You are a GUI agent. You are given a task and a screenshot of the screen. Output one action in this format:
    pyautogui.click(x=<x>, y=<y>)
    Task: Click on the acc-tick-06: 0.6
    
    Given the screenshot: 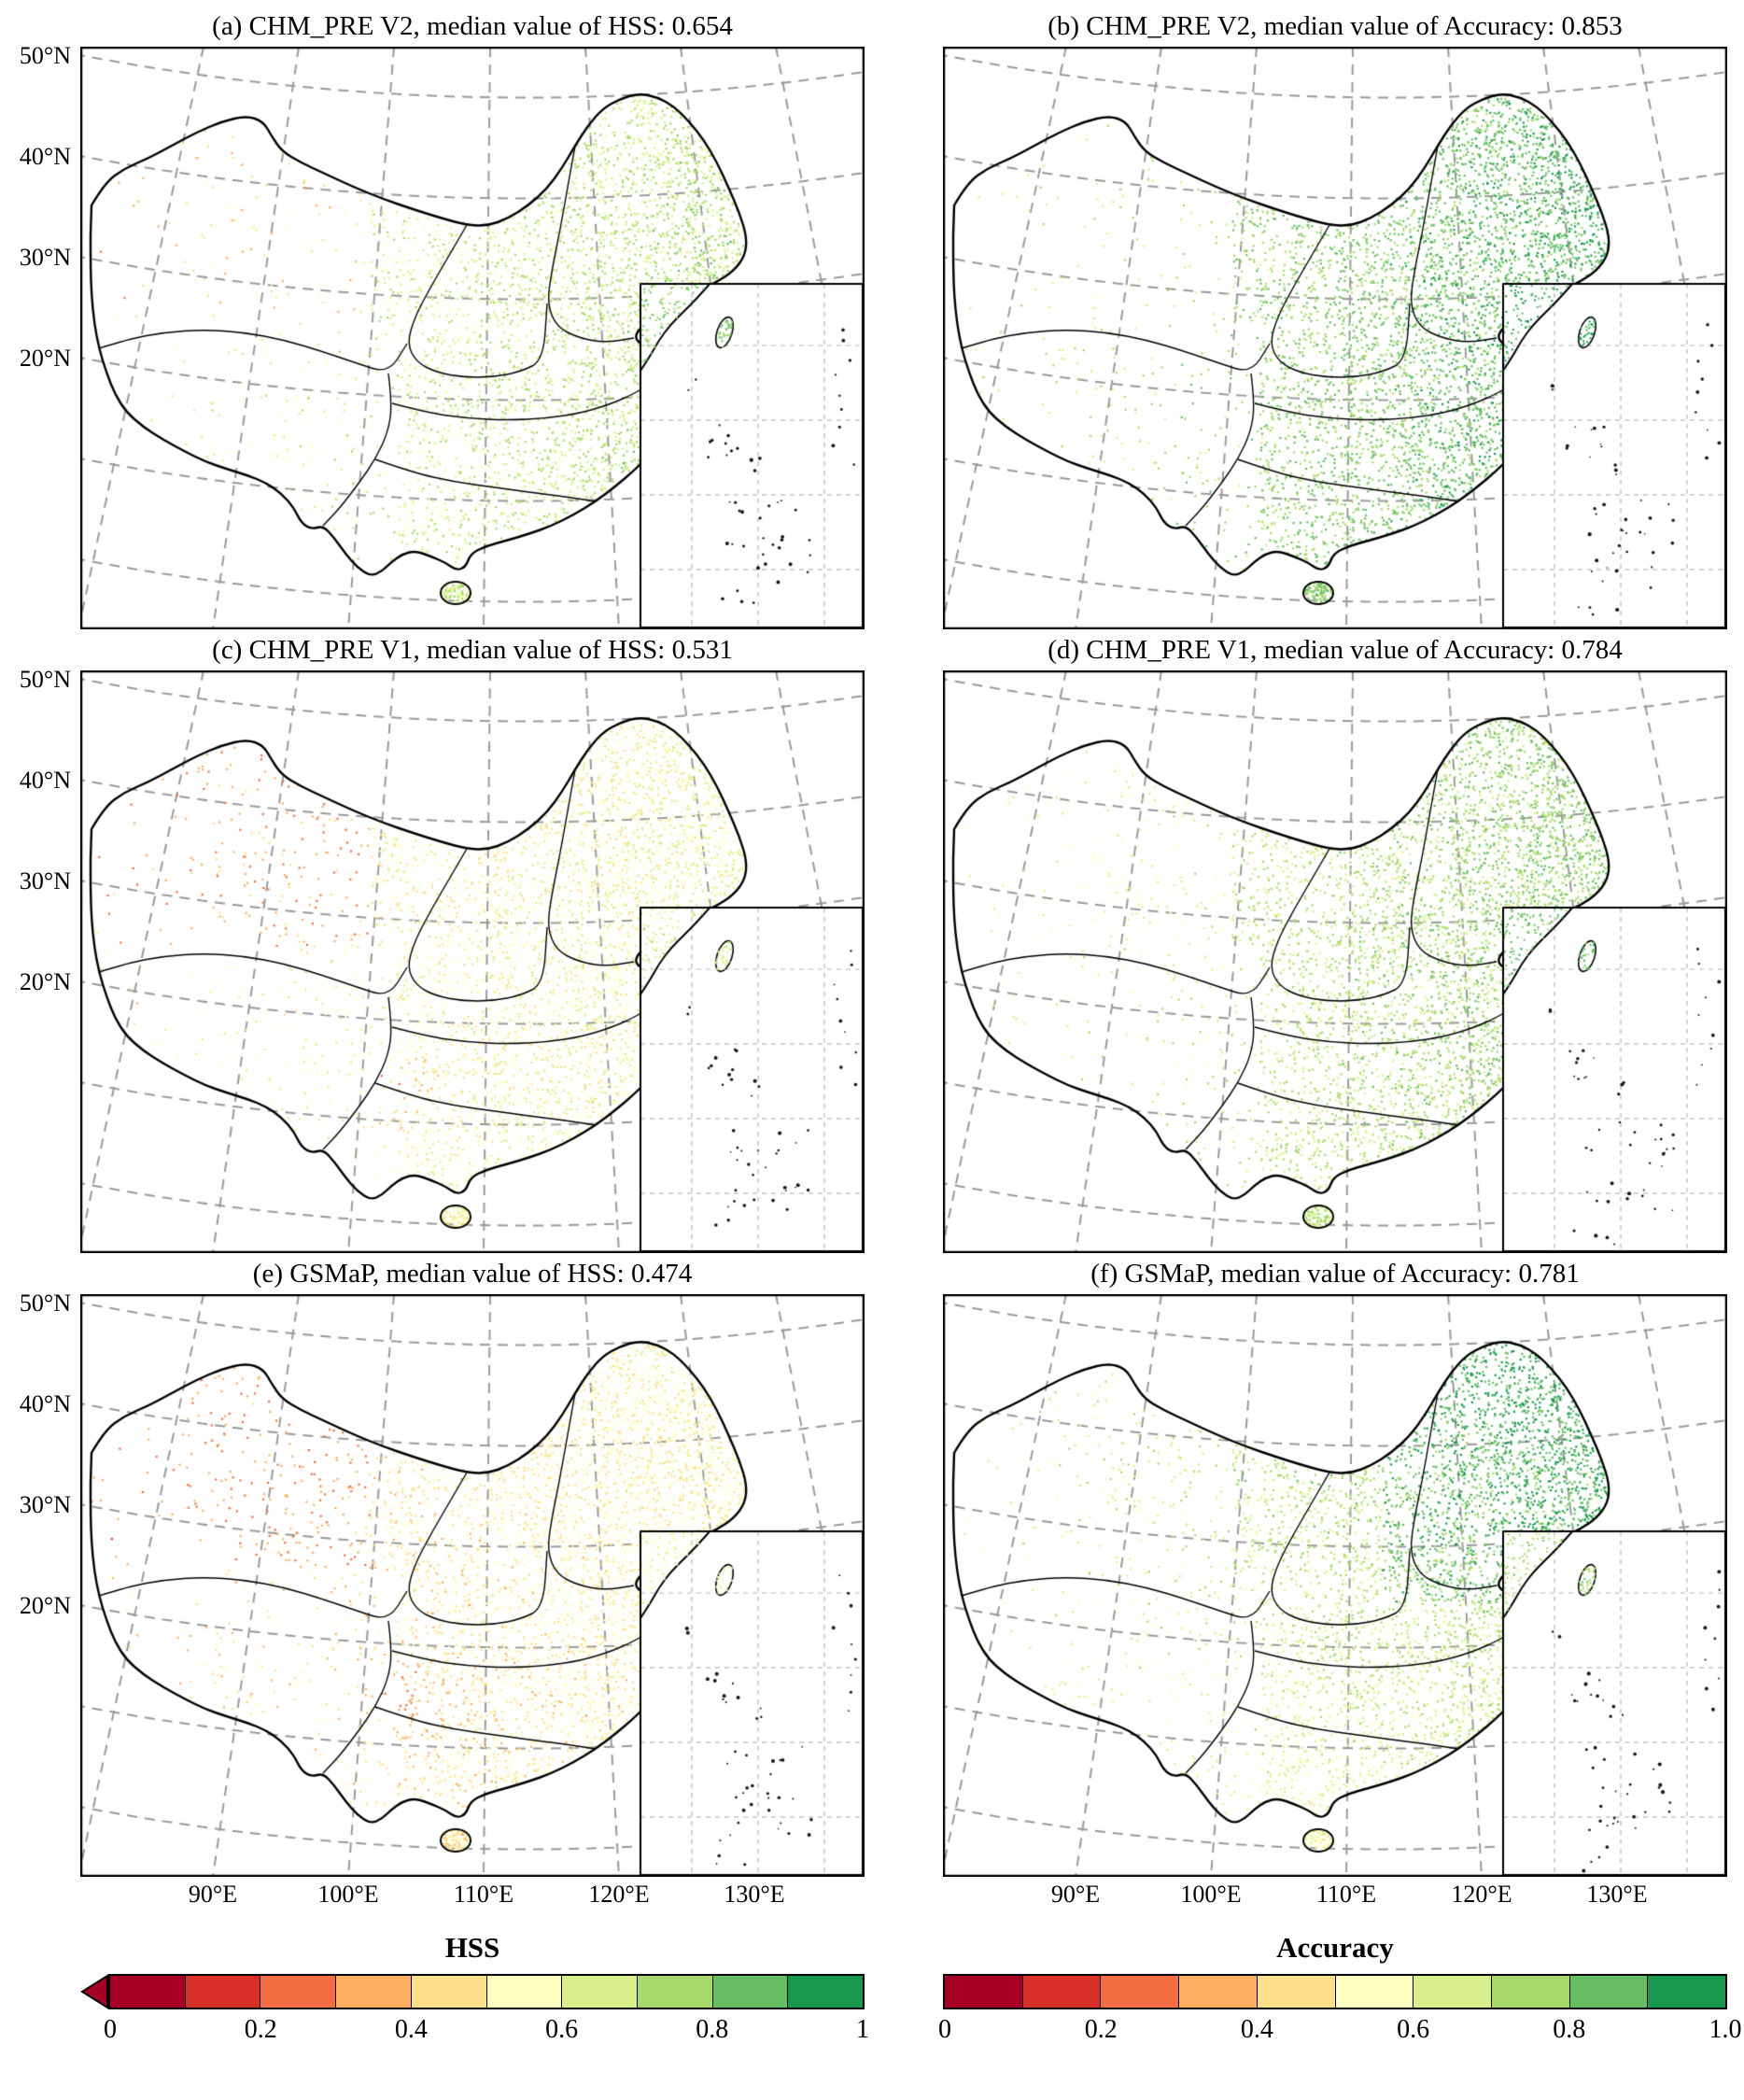 What is the action you would take?
    pyautogui.click(x=1414, y=2029)
    